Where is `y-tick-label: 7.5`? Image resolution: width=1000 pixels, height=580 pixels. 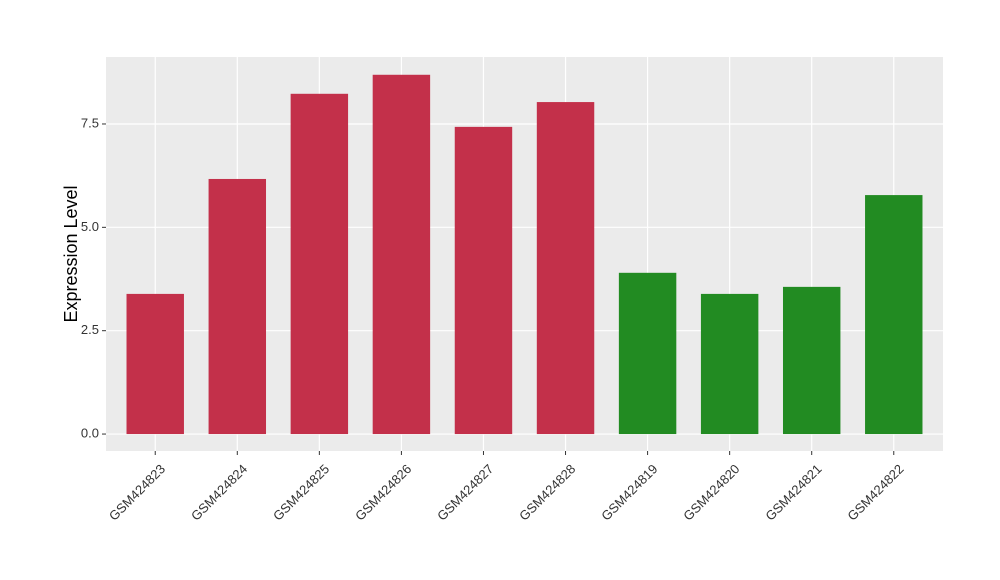
y-tick-label: 7.5 is located at coordinates (90, 122).